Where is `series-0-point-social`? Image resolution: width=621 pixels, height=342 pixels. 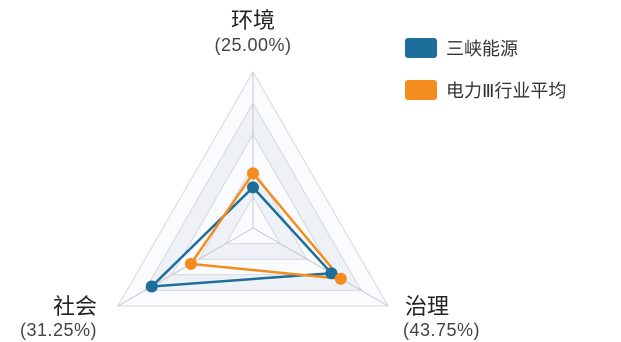
series-0-point-social is located at coordinates (151, 286).